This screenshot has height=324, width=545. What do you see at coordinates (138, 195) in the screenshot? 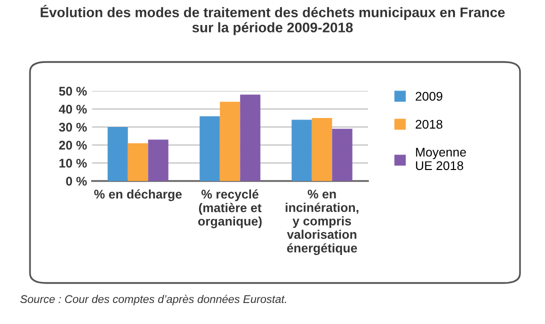
I see `x-tick-label: % en décharge` at bounding box center [138, 195].